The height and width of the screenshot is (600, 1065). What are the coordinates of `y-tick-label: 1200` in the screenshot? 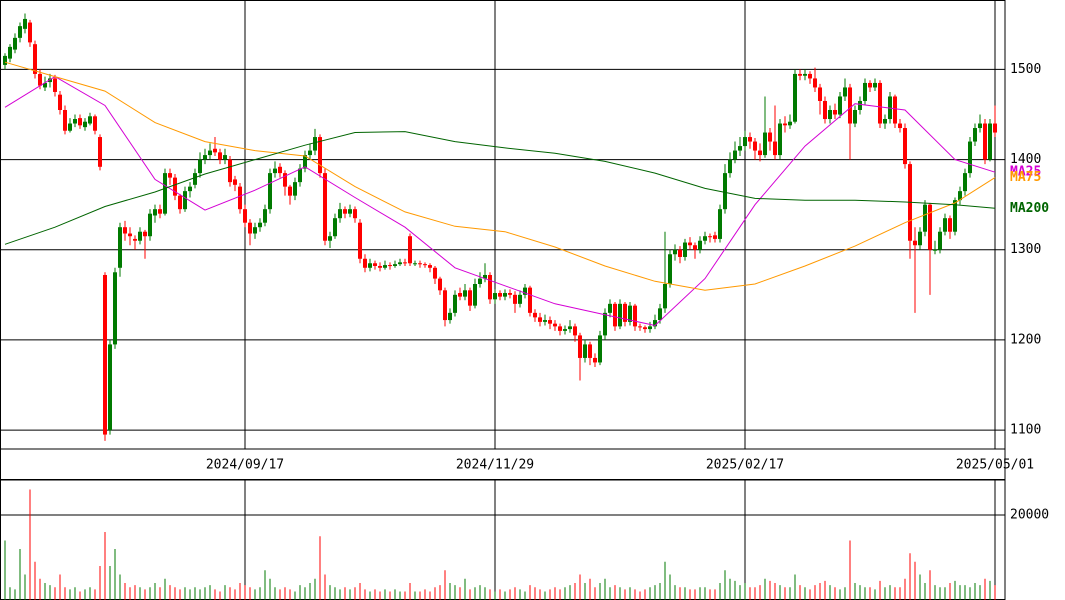 It's located at (1025, 339).